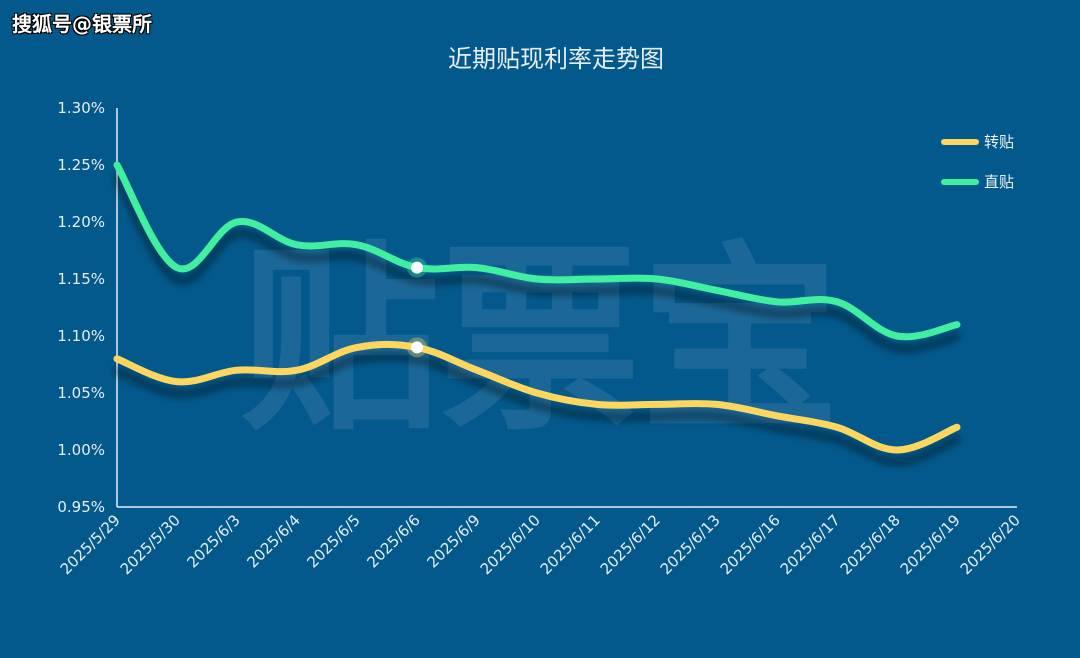 The width and height of the screenshot is (1080, 658). What do you see at coordinates (393, 541) in the screenshot?
I see `x-tick-label: 2025/6/6` at bounding box center [393, 541].